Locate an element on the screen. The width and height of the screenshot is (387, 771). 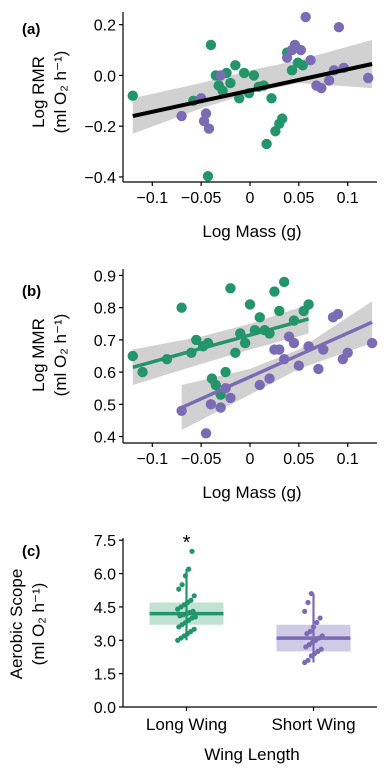
panel-b-xtick-label-3: 0.05 is located at coordinates (298, 459).